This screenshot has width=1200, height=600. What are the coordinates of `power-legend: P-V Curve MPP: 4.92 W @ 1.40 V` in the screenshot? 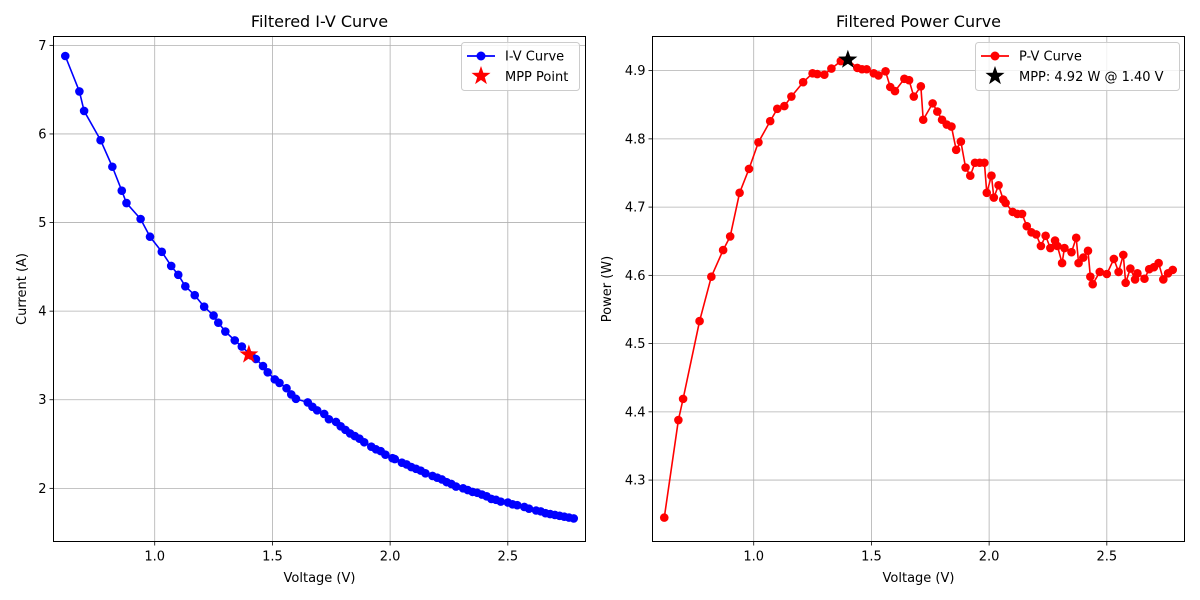 It's located at (1077, 66).